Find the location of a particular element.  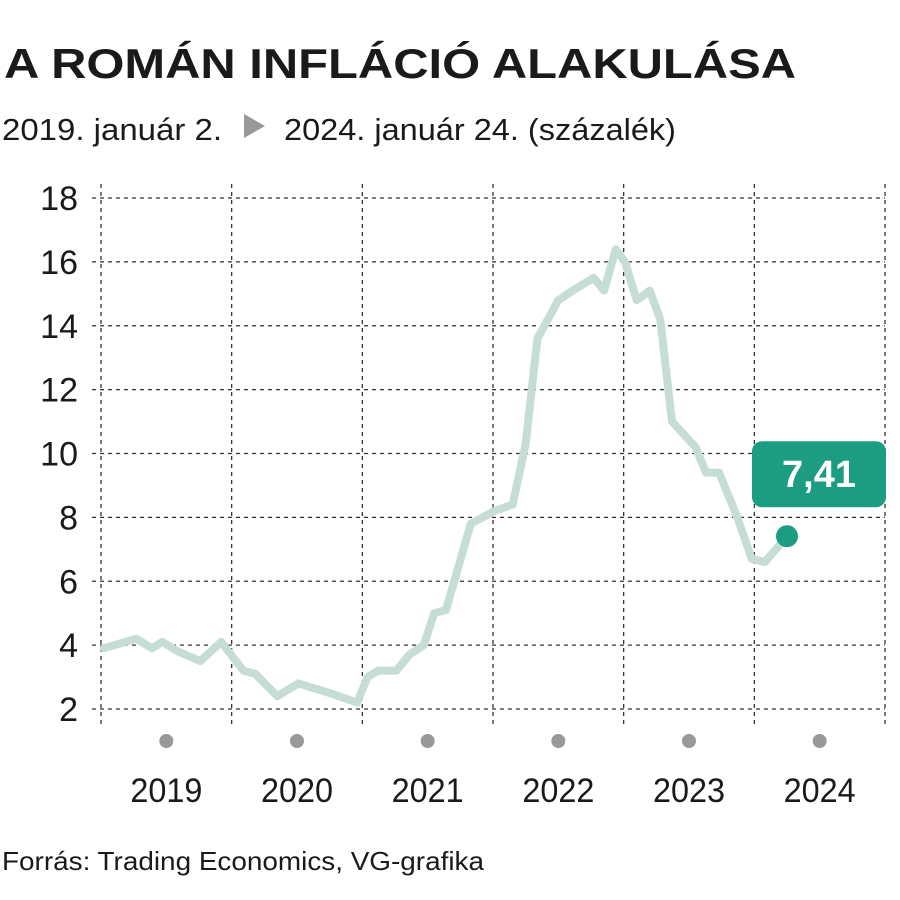

y-tick-label: 6 is located at coordinates (68, 582).